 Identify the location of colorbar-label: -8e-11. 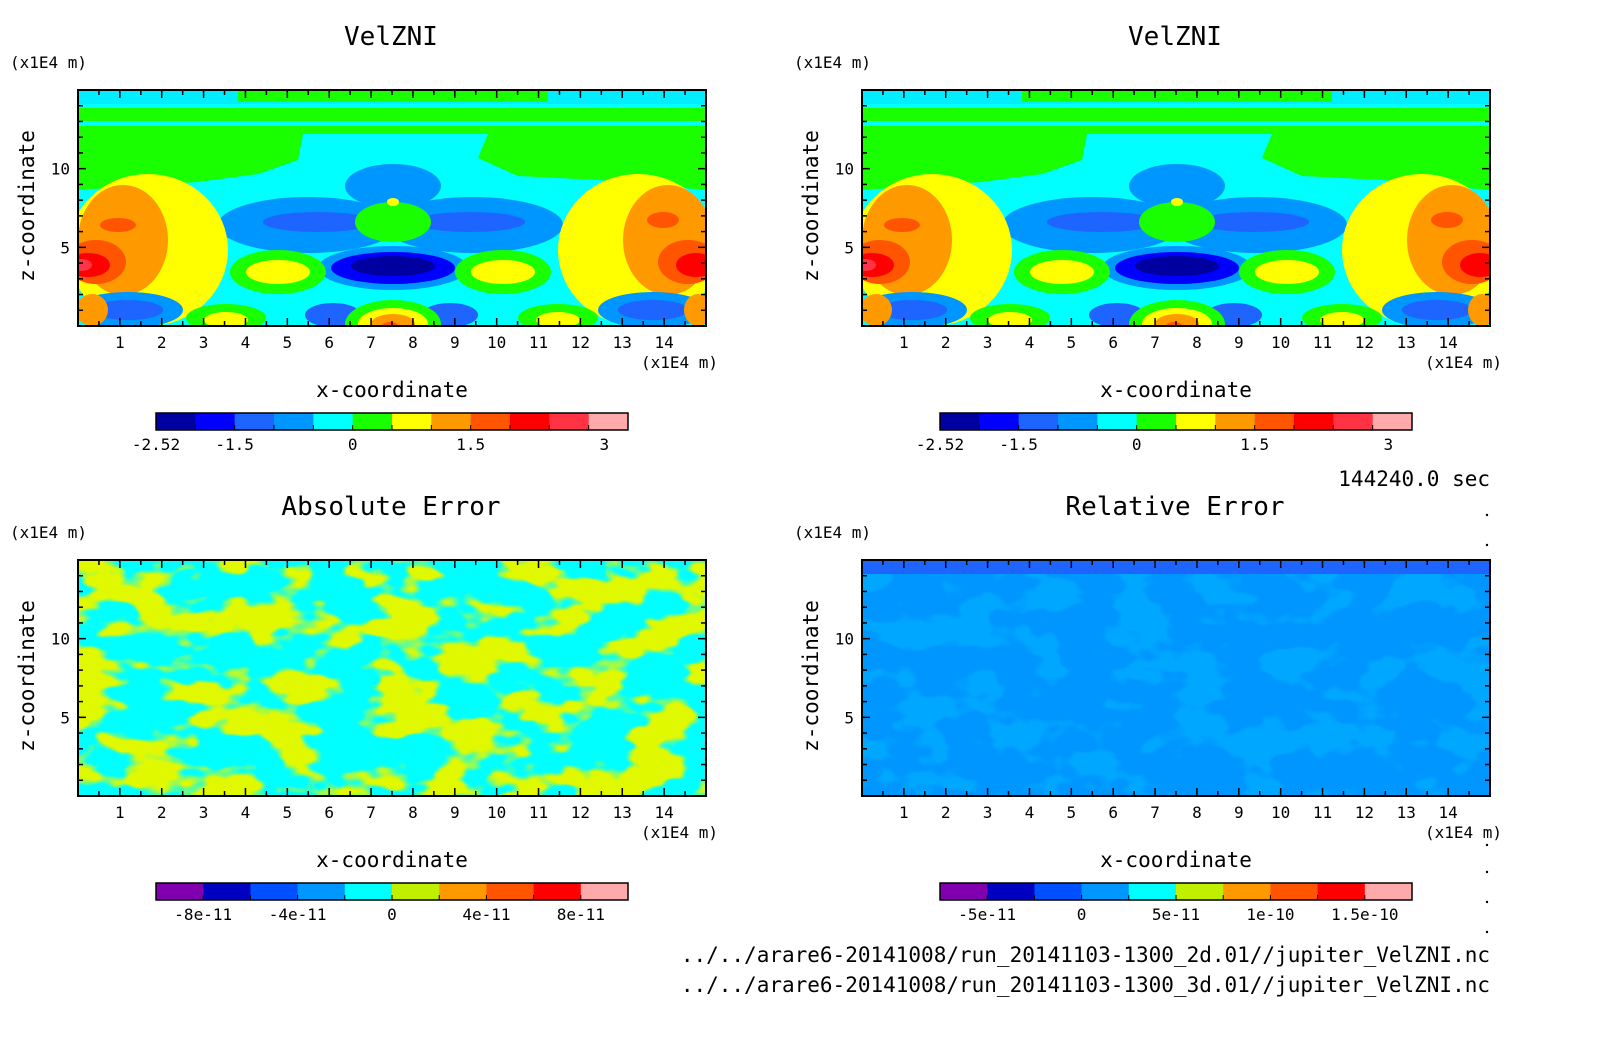
(203, 914).